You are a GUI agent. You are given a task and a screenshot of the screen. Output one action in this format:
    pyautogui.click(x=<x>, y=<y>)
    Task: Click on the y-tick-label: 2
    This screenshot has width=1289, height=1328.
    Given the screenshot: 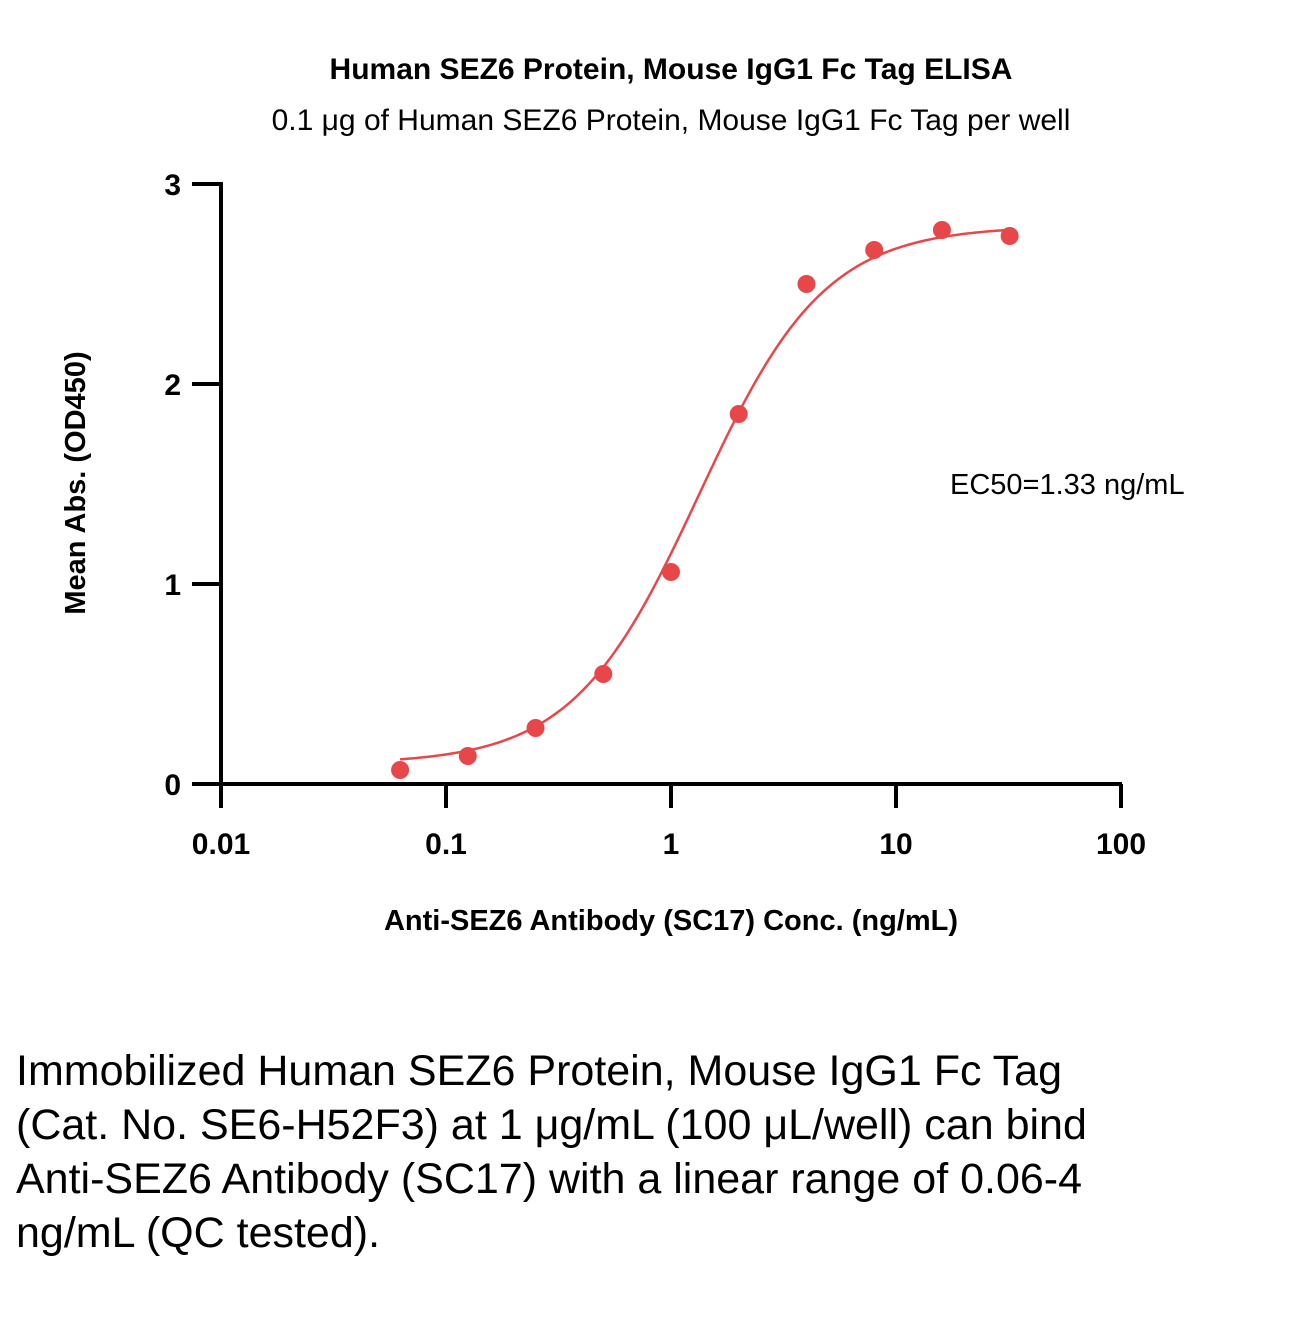 What is the action you would take?
    pyautogui.click(x=172, y=385)
    